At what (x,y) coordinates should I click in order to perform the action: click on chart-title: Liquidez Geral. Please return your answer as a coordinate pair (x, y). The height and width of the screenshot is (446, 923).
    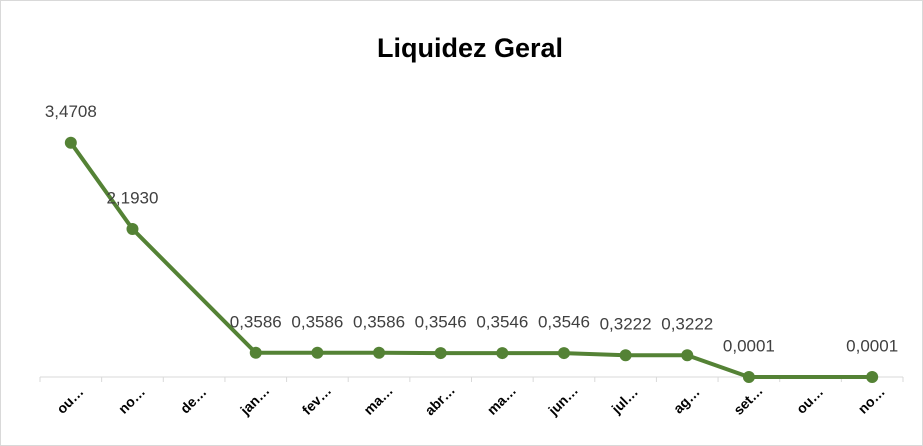
    Looking at the image, I should click on (470, 48).